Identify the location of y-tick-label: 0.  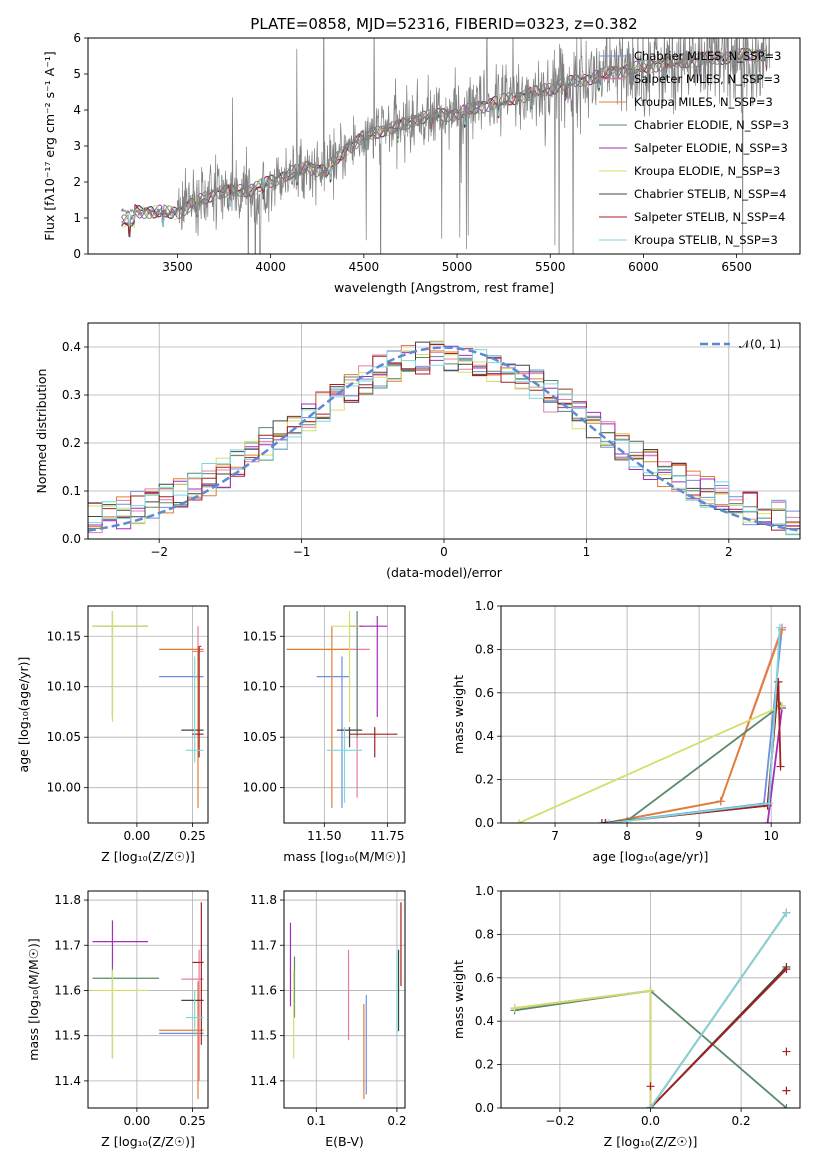
(77, 254).